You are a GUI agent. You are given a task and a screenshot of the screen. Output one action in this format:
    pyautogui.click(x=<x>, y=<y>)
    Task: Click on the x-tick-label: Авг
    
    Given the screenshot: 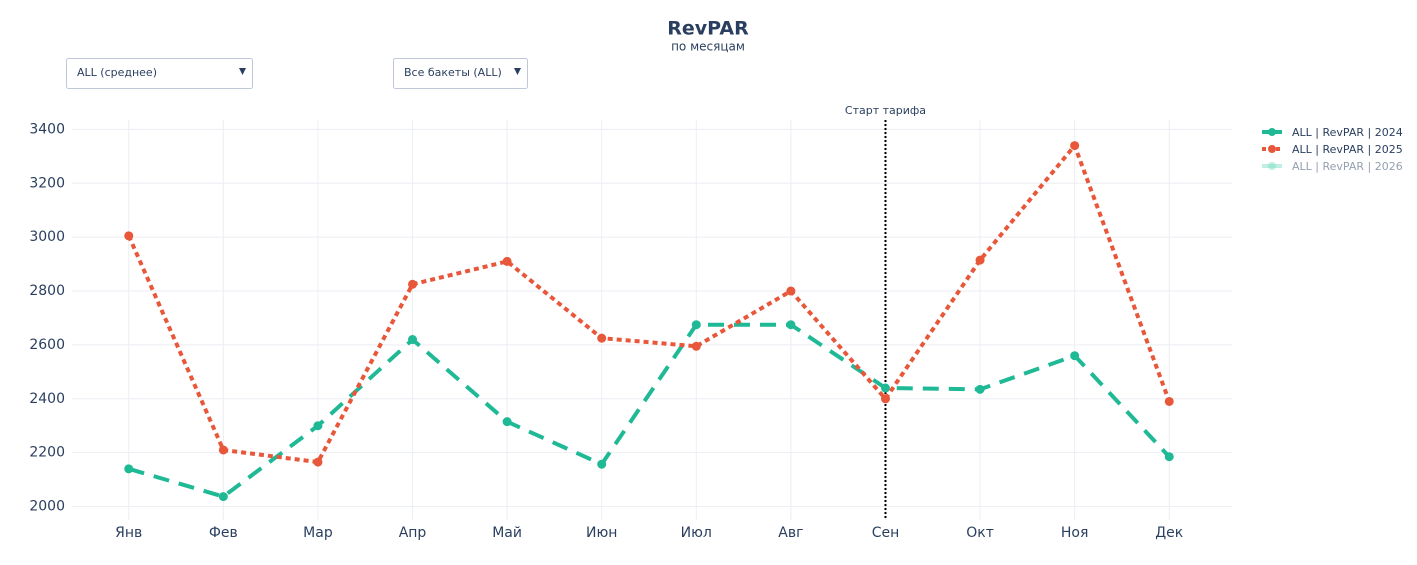 What is the action you would take?
    pyautogui.click(x=790, y=533)
    